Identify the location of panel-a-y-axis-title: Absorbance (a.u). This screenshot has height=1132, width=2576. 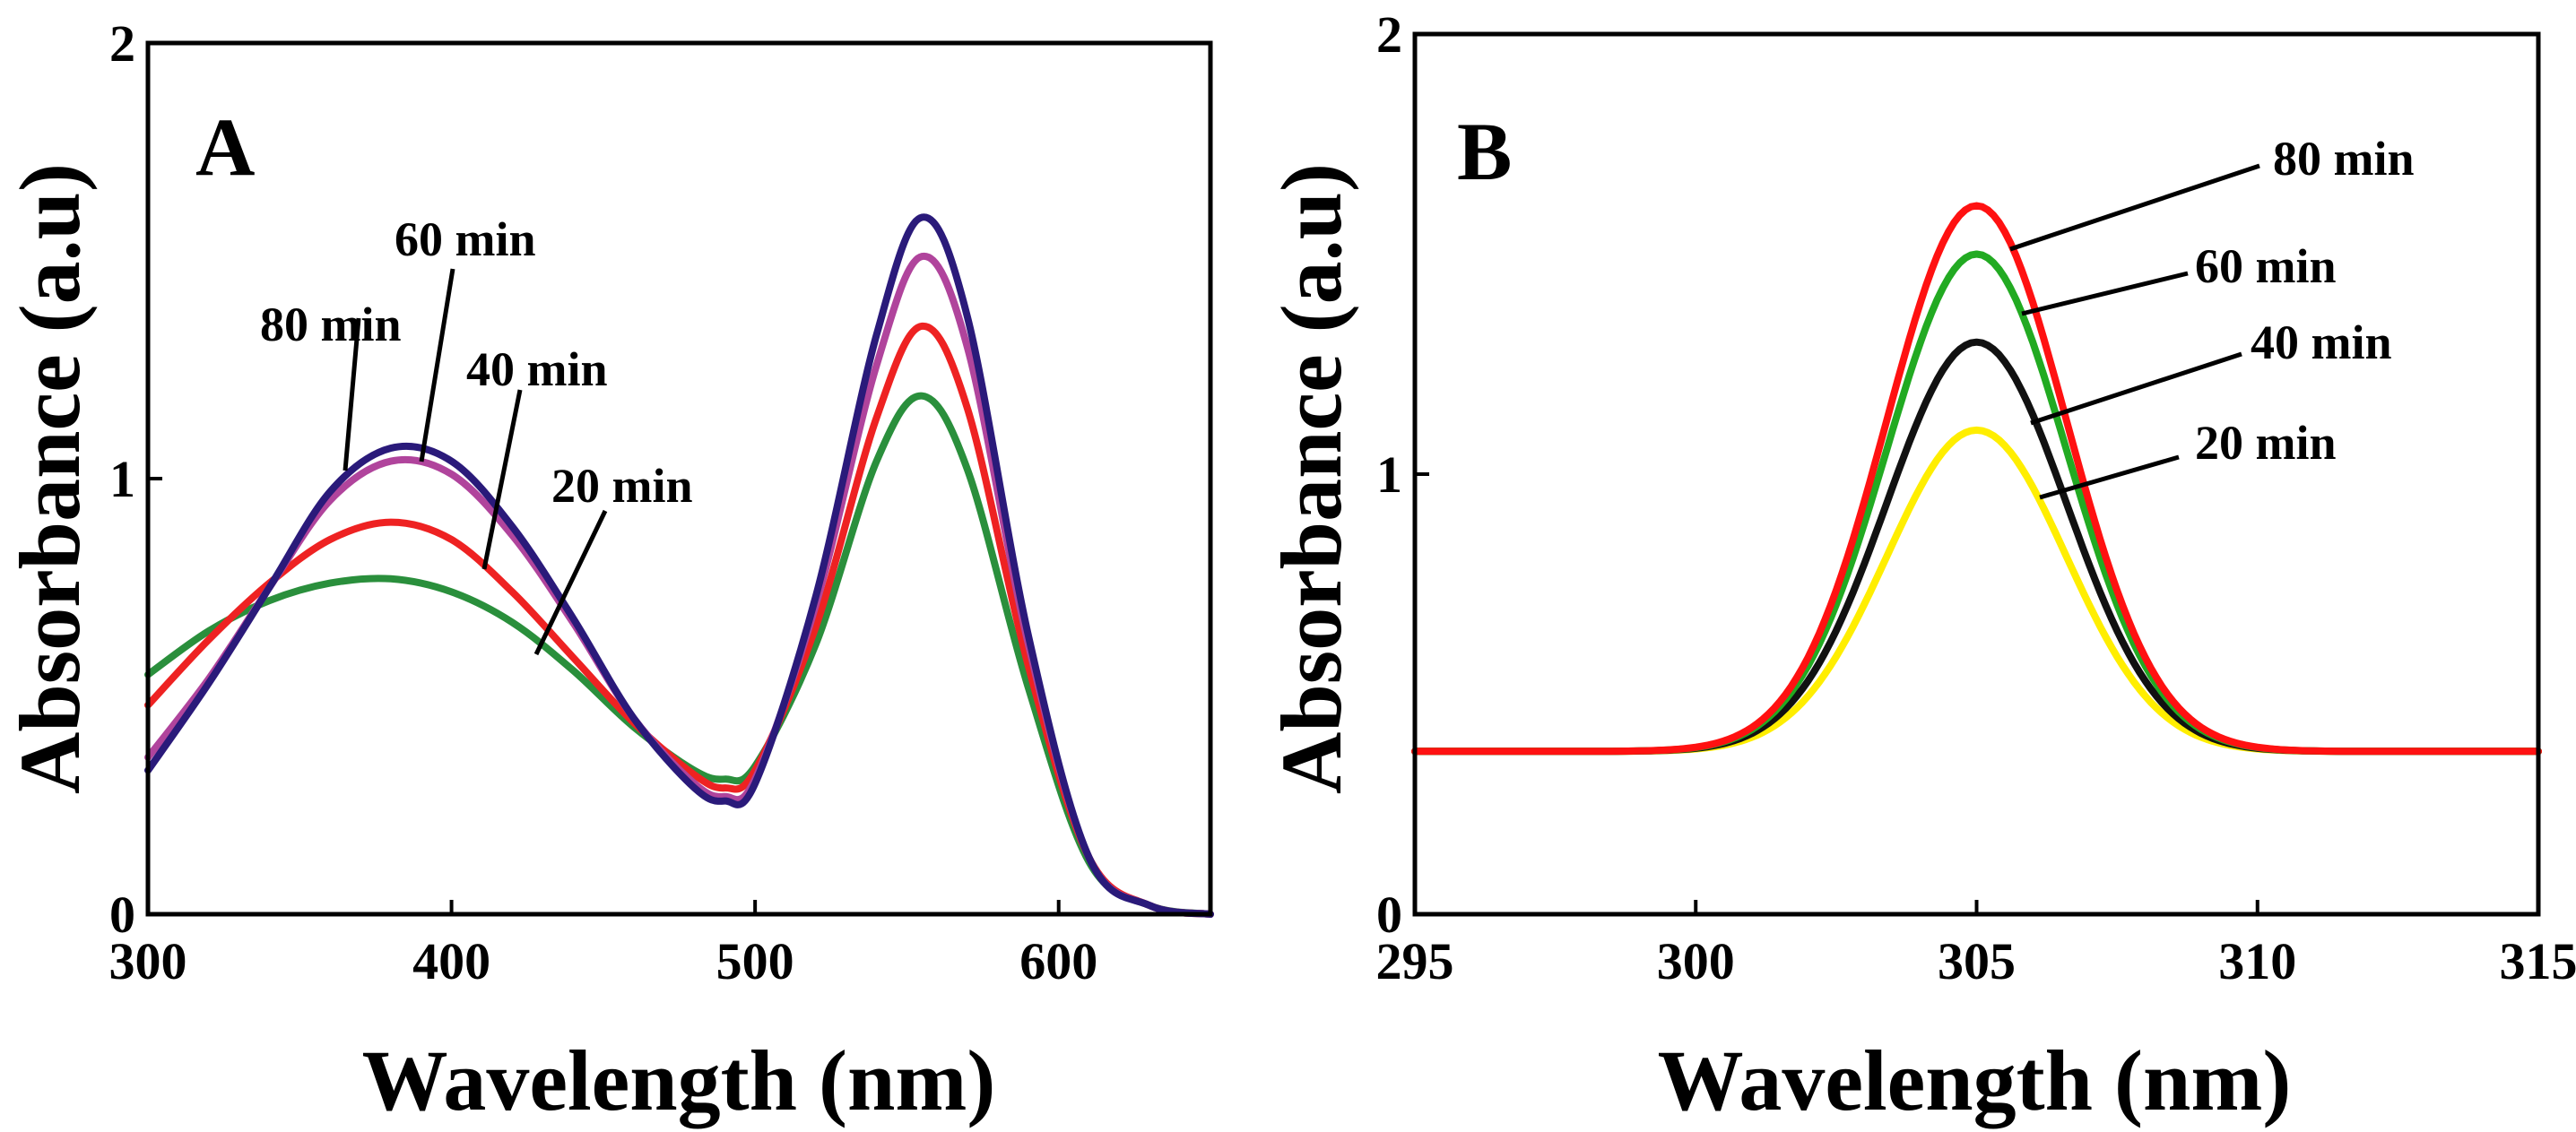
(50, 478).